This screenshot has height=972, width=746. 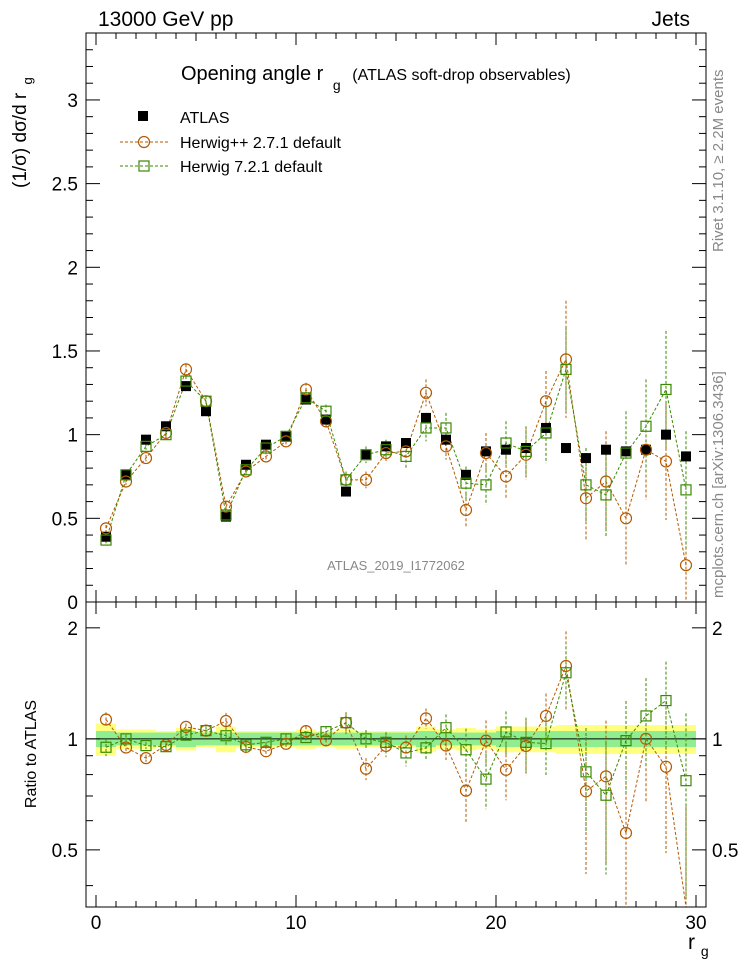 I want to click on chart-title-suffix: (ATLAS soft-drop observables), so click(x=461, y=75).